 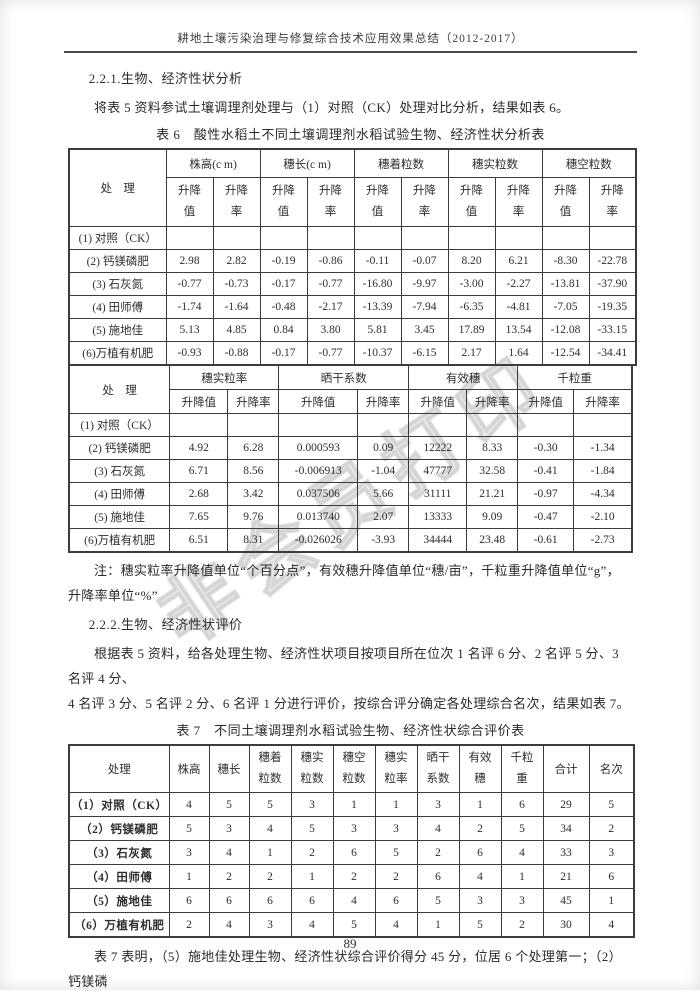 What do you see at coordinates (119, 471) in the screenshot?
I see `row-label-treatment: (3) 石灰氮` at bounding box center [119, 471].